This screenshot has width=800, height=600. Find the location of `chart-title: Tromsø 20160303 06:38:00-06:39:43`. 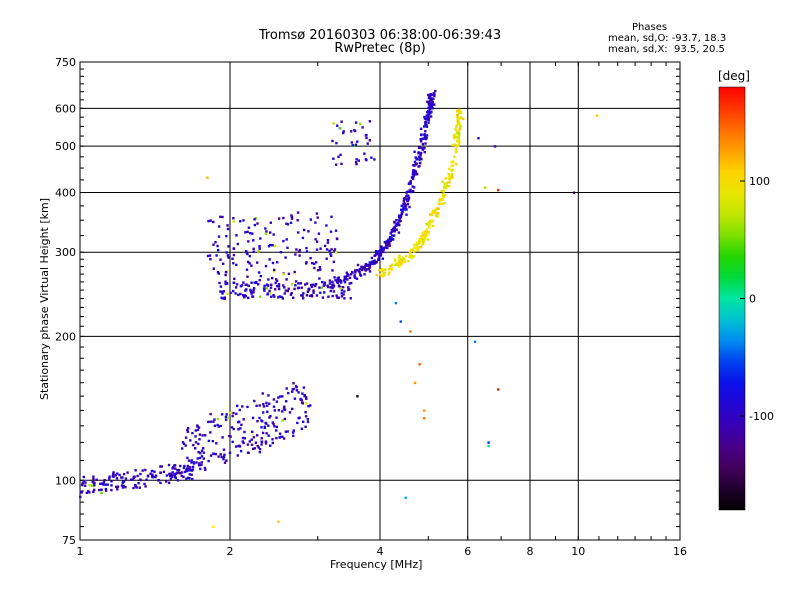

chart-title: Tromsø 20160303 06:38:00-06:39:43 is located at coordinates (380, 35).